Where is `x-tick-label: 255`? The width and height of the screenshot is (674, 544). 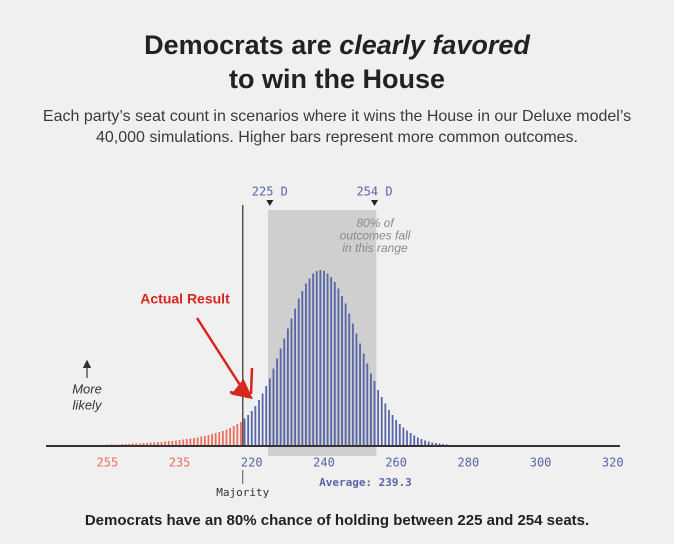
x-tick-label: 255 is located at coordinates (108, 463).